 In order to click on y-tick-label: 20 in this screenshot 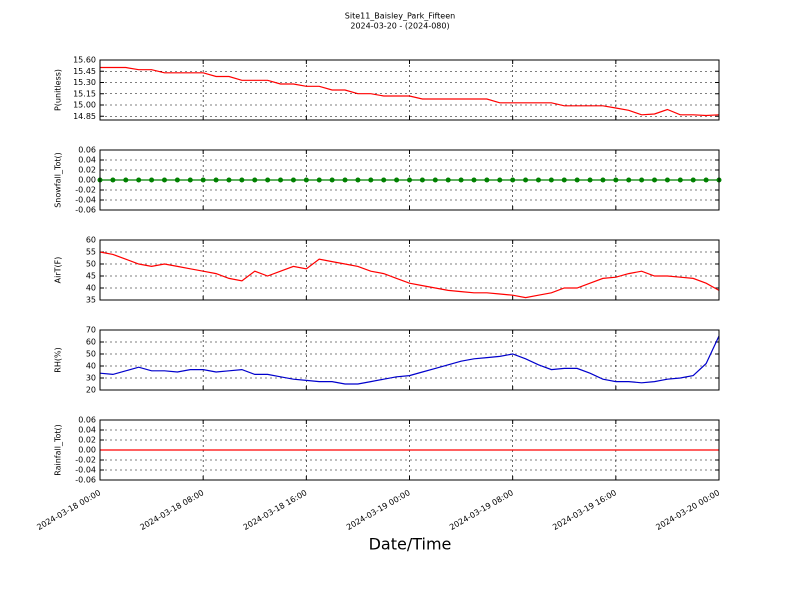, I will do `click(91, 390)`.